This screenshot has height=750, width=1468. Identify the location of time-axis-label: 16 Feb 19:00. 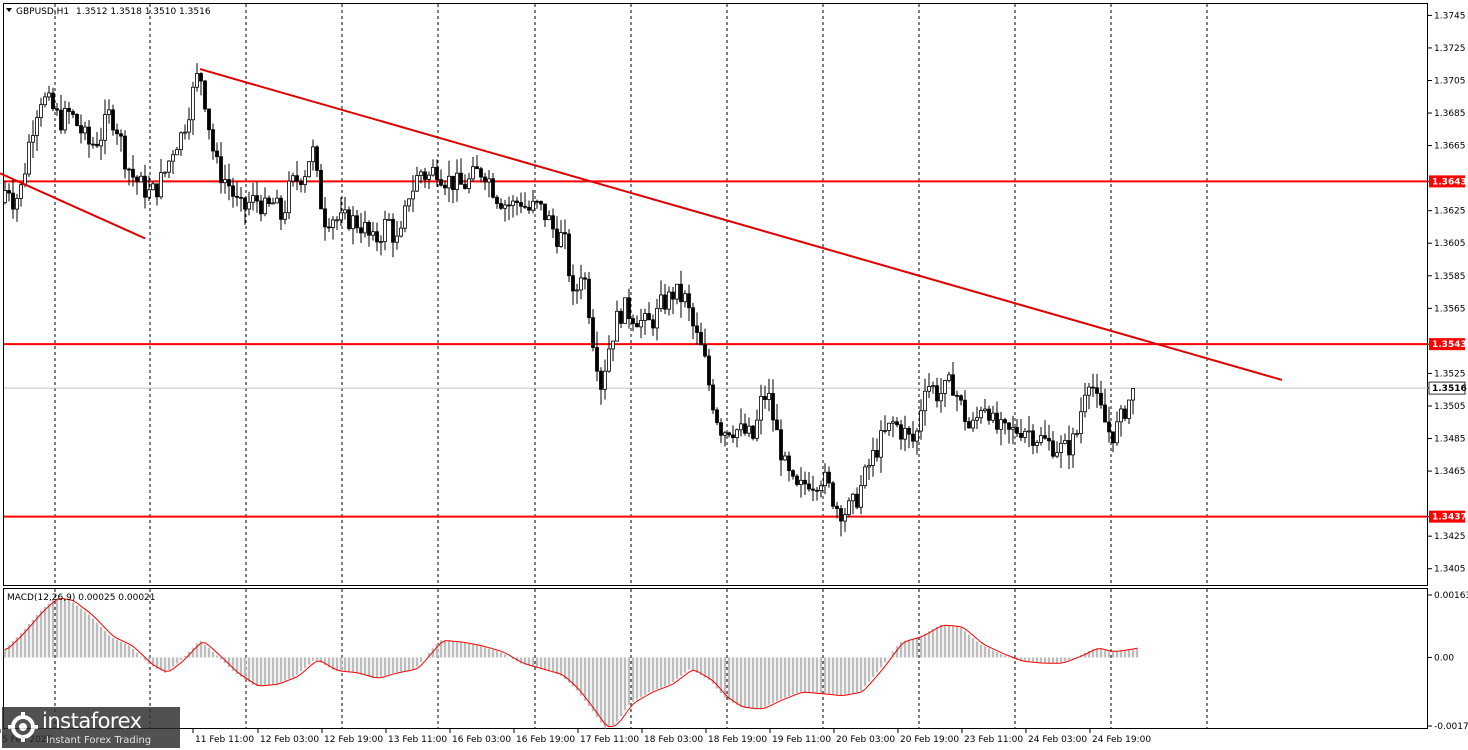
(545, 740).